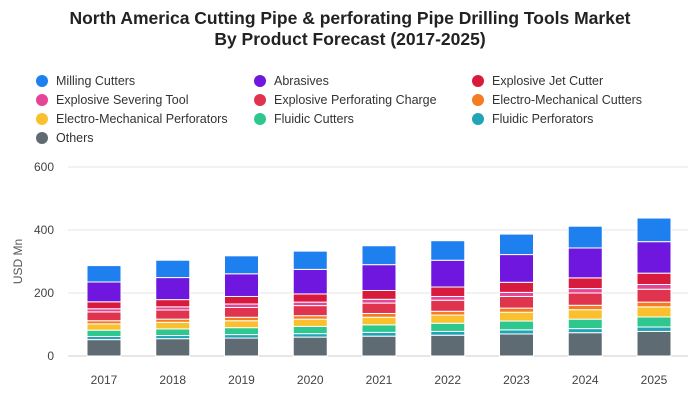 The width and height of the screenshot is (700, 400). I want to click on bar-segment-electro-mechanical-cutters-2019, so click(241, 319).